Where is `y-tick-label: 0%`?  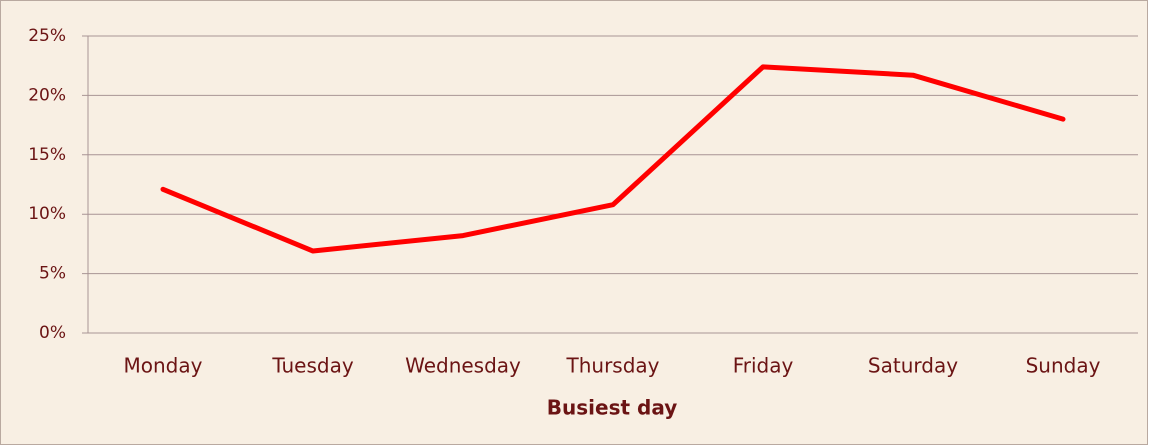 y-tick-label: 0% is located at coordinates (52, 333).